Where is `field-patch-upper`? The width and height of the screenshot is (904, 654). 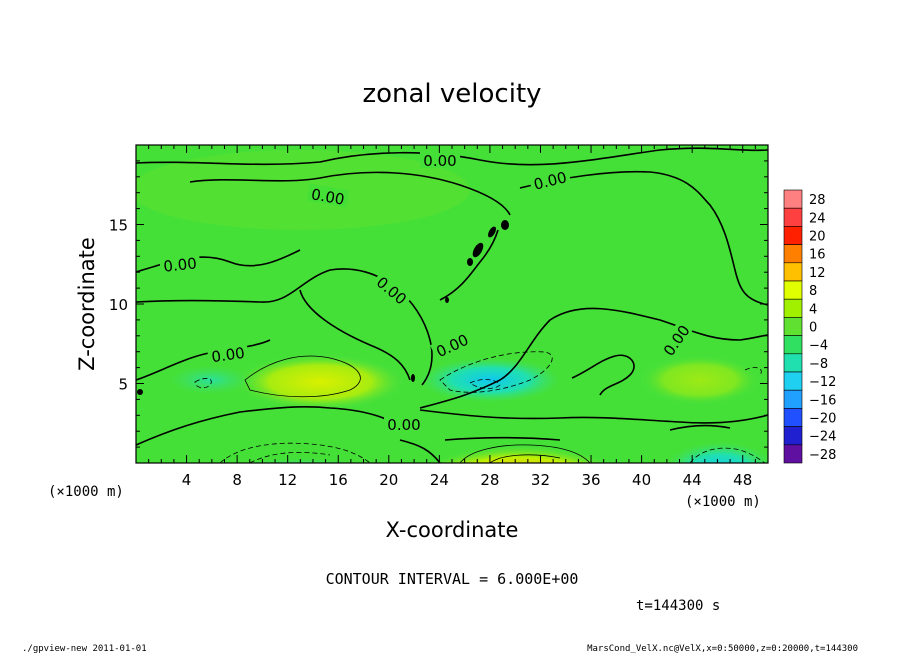
field-patch-upper is located at coordinates (303, 190).